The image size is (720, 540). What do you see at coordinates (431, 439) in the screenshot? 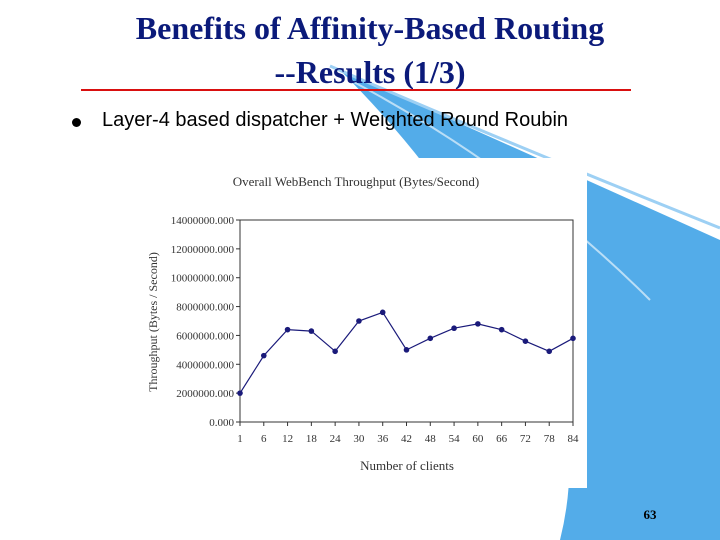
I see `x-tick-label: 48` at bounding box center [431, 439].